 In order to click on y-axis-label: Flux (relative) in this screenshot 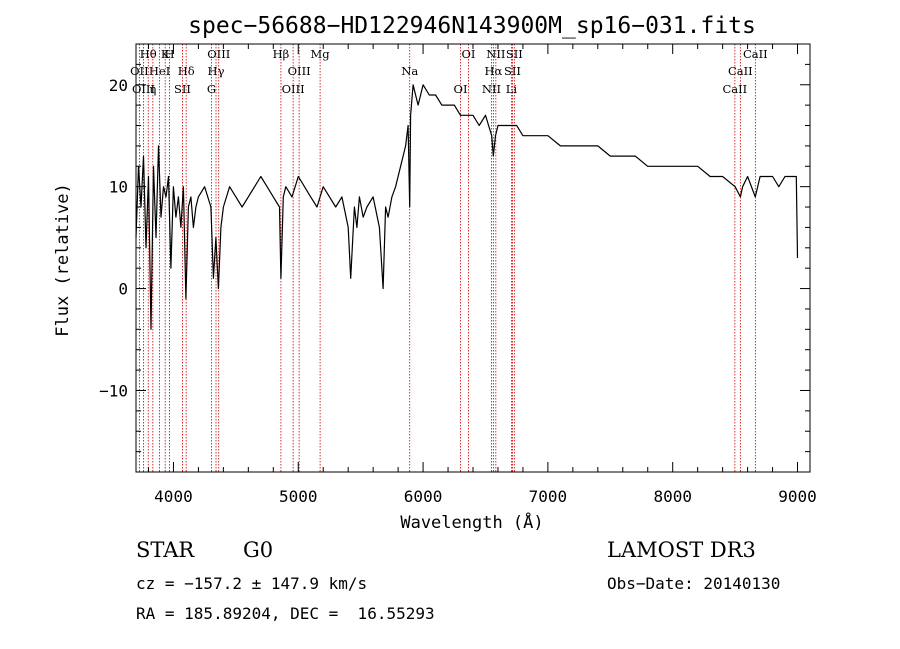, I will do `click(63, 260)`.